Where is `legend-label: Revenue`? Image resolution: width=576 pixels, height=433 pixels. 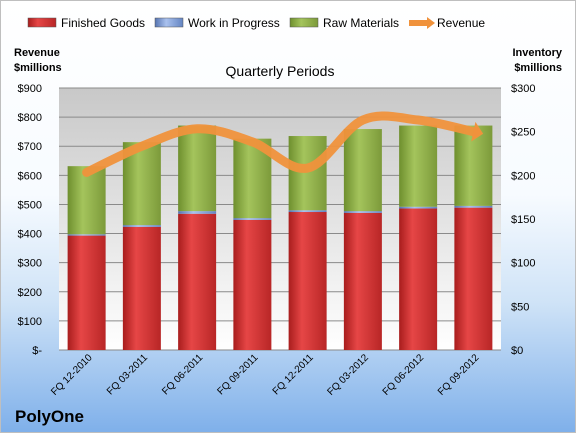
legend-label: Revenue is located at coordinates (461, 23).